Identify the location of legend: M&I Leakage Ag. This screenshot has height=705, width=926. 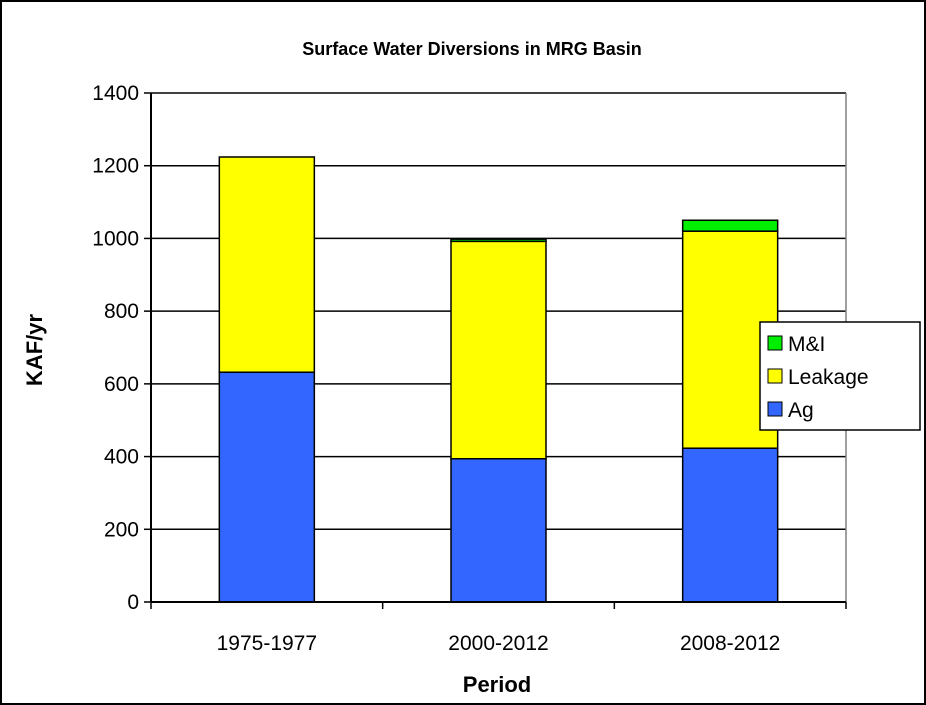
(840, 376).